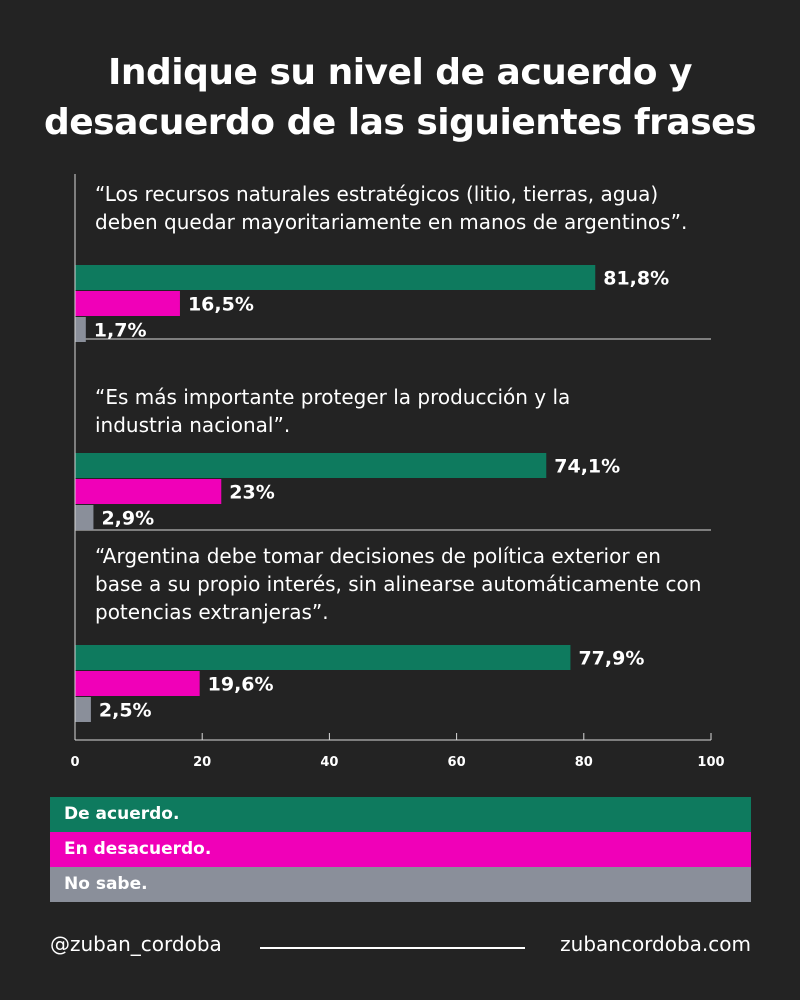 This screenshot has width=800, height=1000. I want to click on data-label: 2,5%, so click(125, 711).